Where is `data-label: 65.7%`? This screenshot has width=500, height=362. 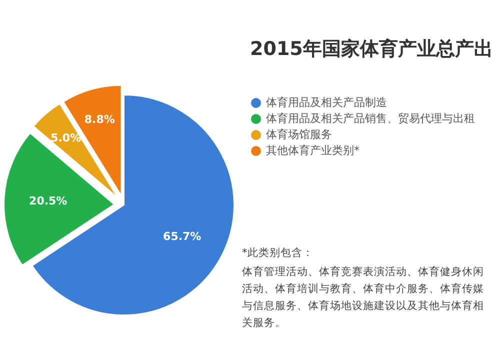 data-label: 65.7% is located at coordinates (182, 237).